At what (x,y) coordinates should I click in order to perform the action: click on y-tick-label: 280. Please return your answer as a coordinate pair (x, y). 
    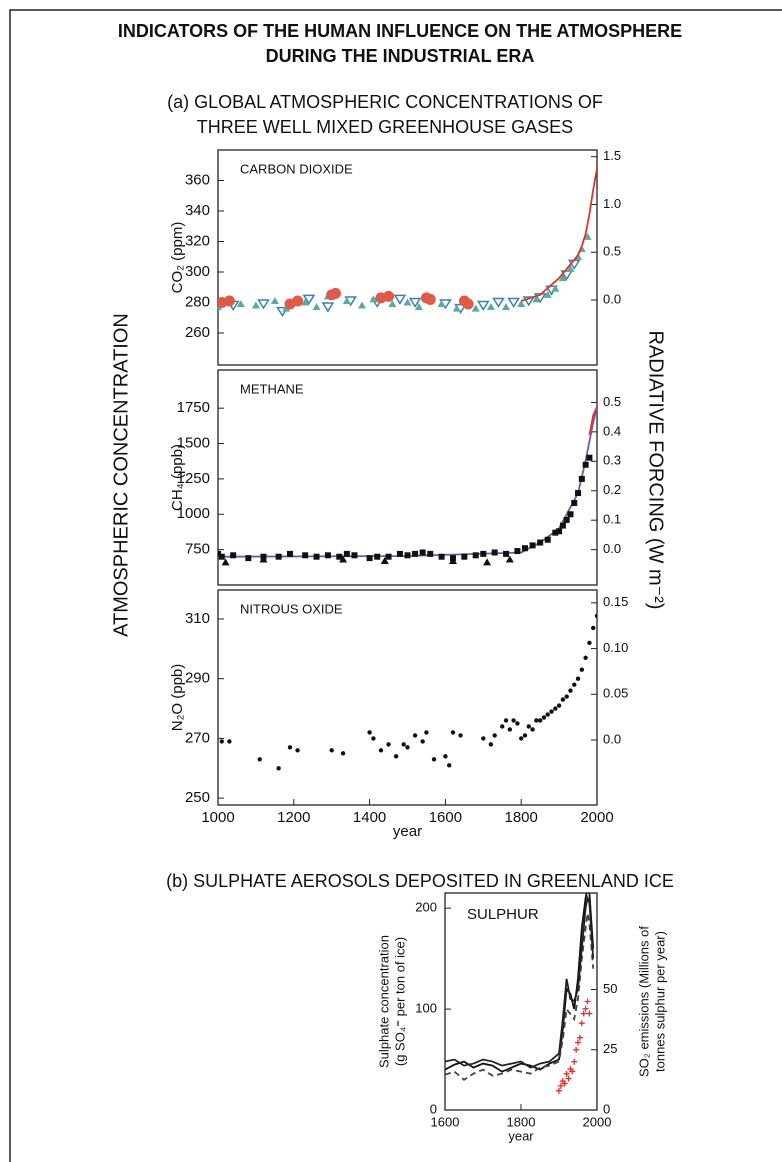
    Looking at the image, I should click on (197, 301).